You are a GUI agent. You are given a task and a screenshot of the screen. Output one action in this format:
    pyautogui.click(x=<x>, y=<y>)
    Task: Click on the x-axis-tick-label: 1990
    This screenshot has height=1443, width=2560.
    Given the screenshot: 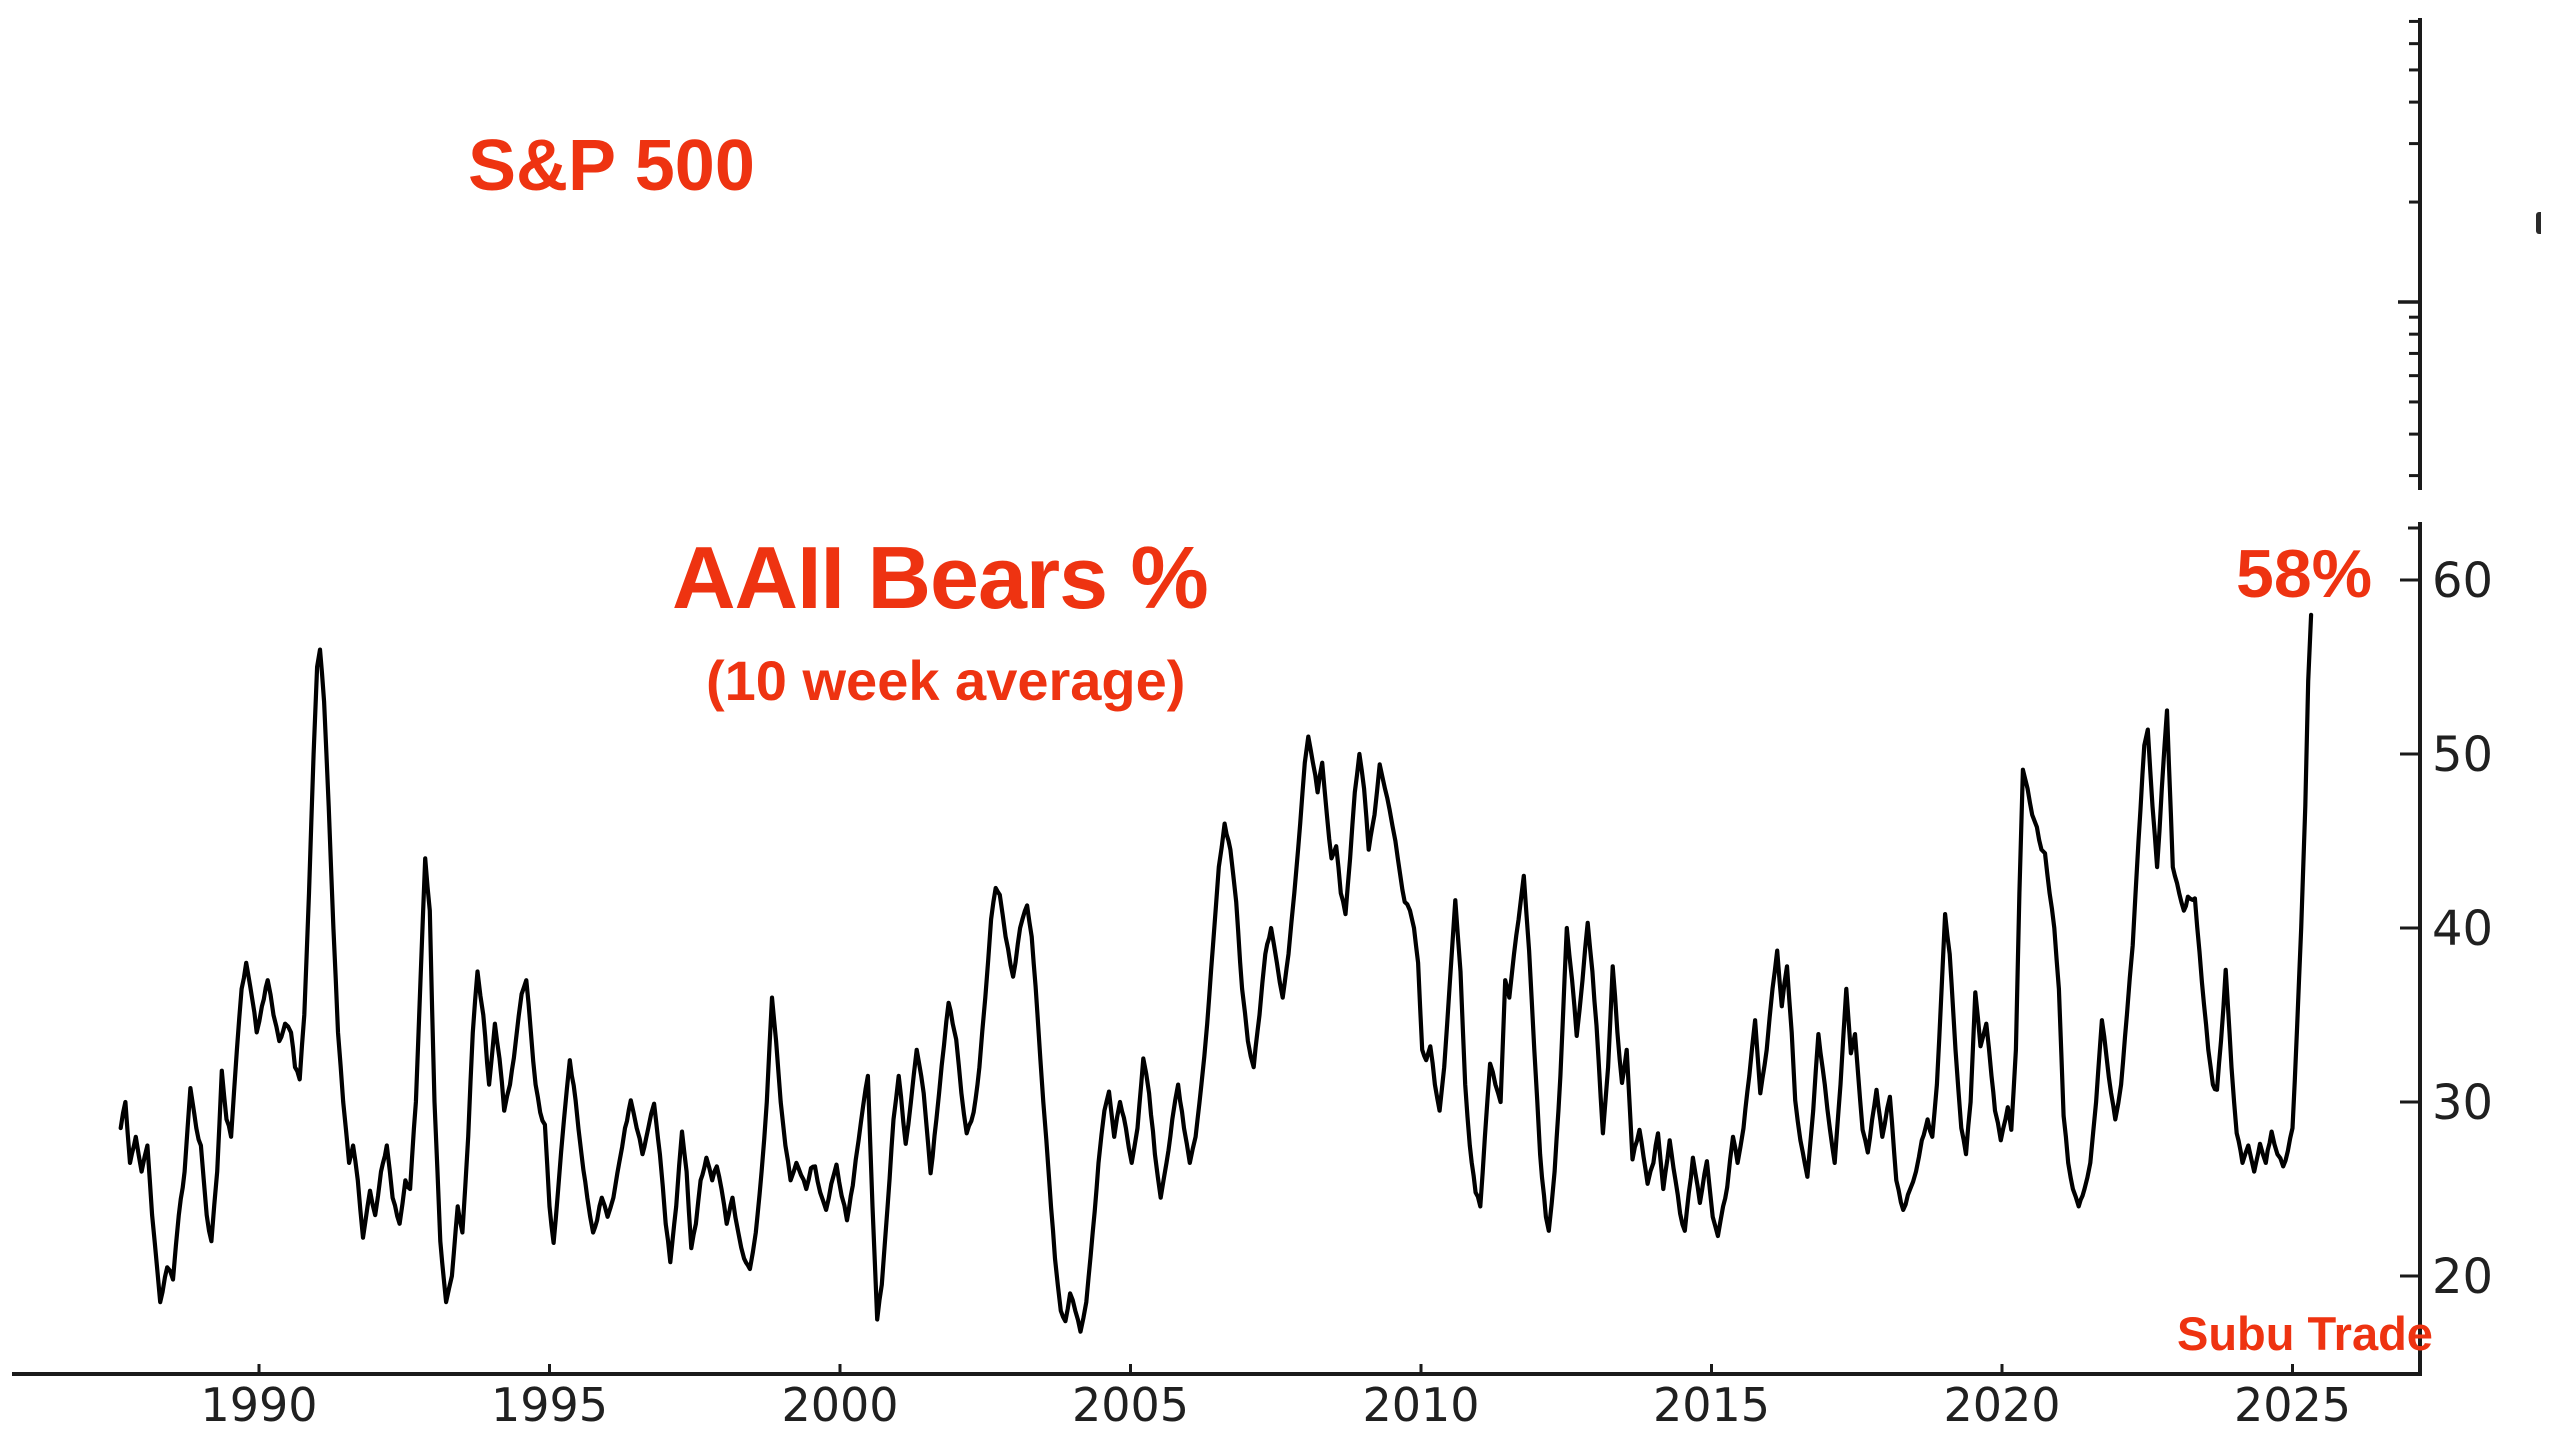 What is the action you would take?
    pyautogui.click(x=258, y=1405)
    